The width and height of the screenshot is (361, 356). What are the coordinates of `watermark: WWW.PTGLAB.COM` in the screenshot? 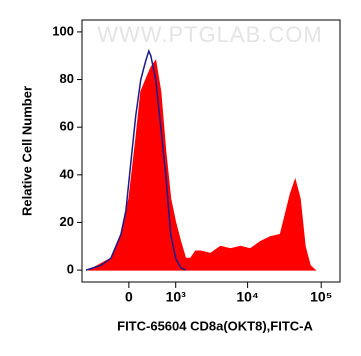 It's located at (209, 34).